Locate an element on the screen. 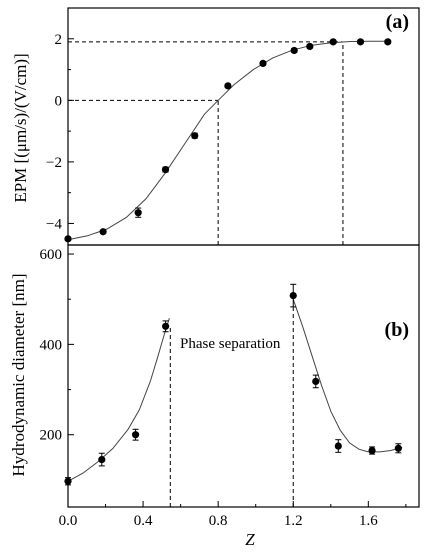  panel-b-label: (b) is located at coordinates (397, 330).